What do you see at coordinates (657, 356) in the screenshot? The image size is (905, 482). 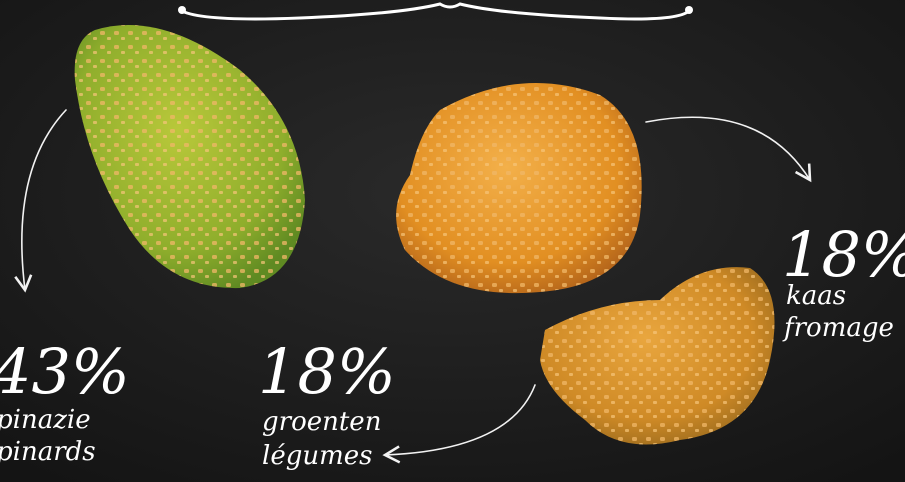 I see `vegetable-nugget` at bounding box center [657, 356].